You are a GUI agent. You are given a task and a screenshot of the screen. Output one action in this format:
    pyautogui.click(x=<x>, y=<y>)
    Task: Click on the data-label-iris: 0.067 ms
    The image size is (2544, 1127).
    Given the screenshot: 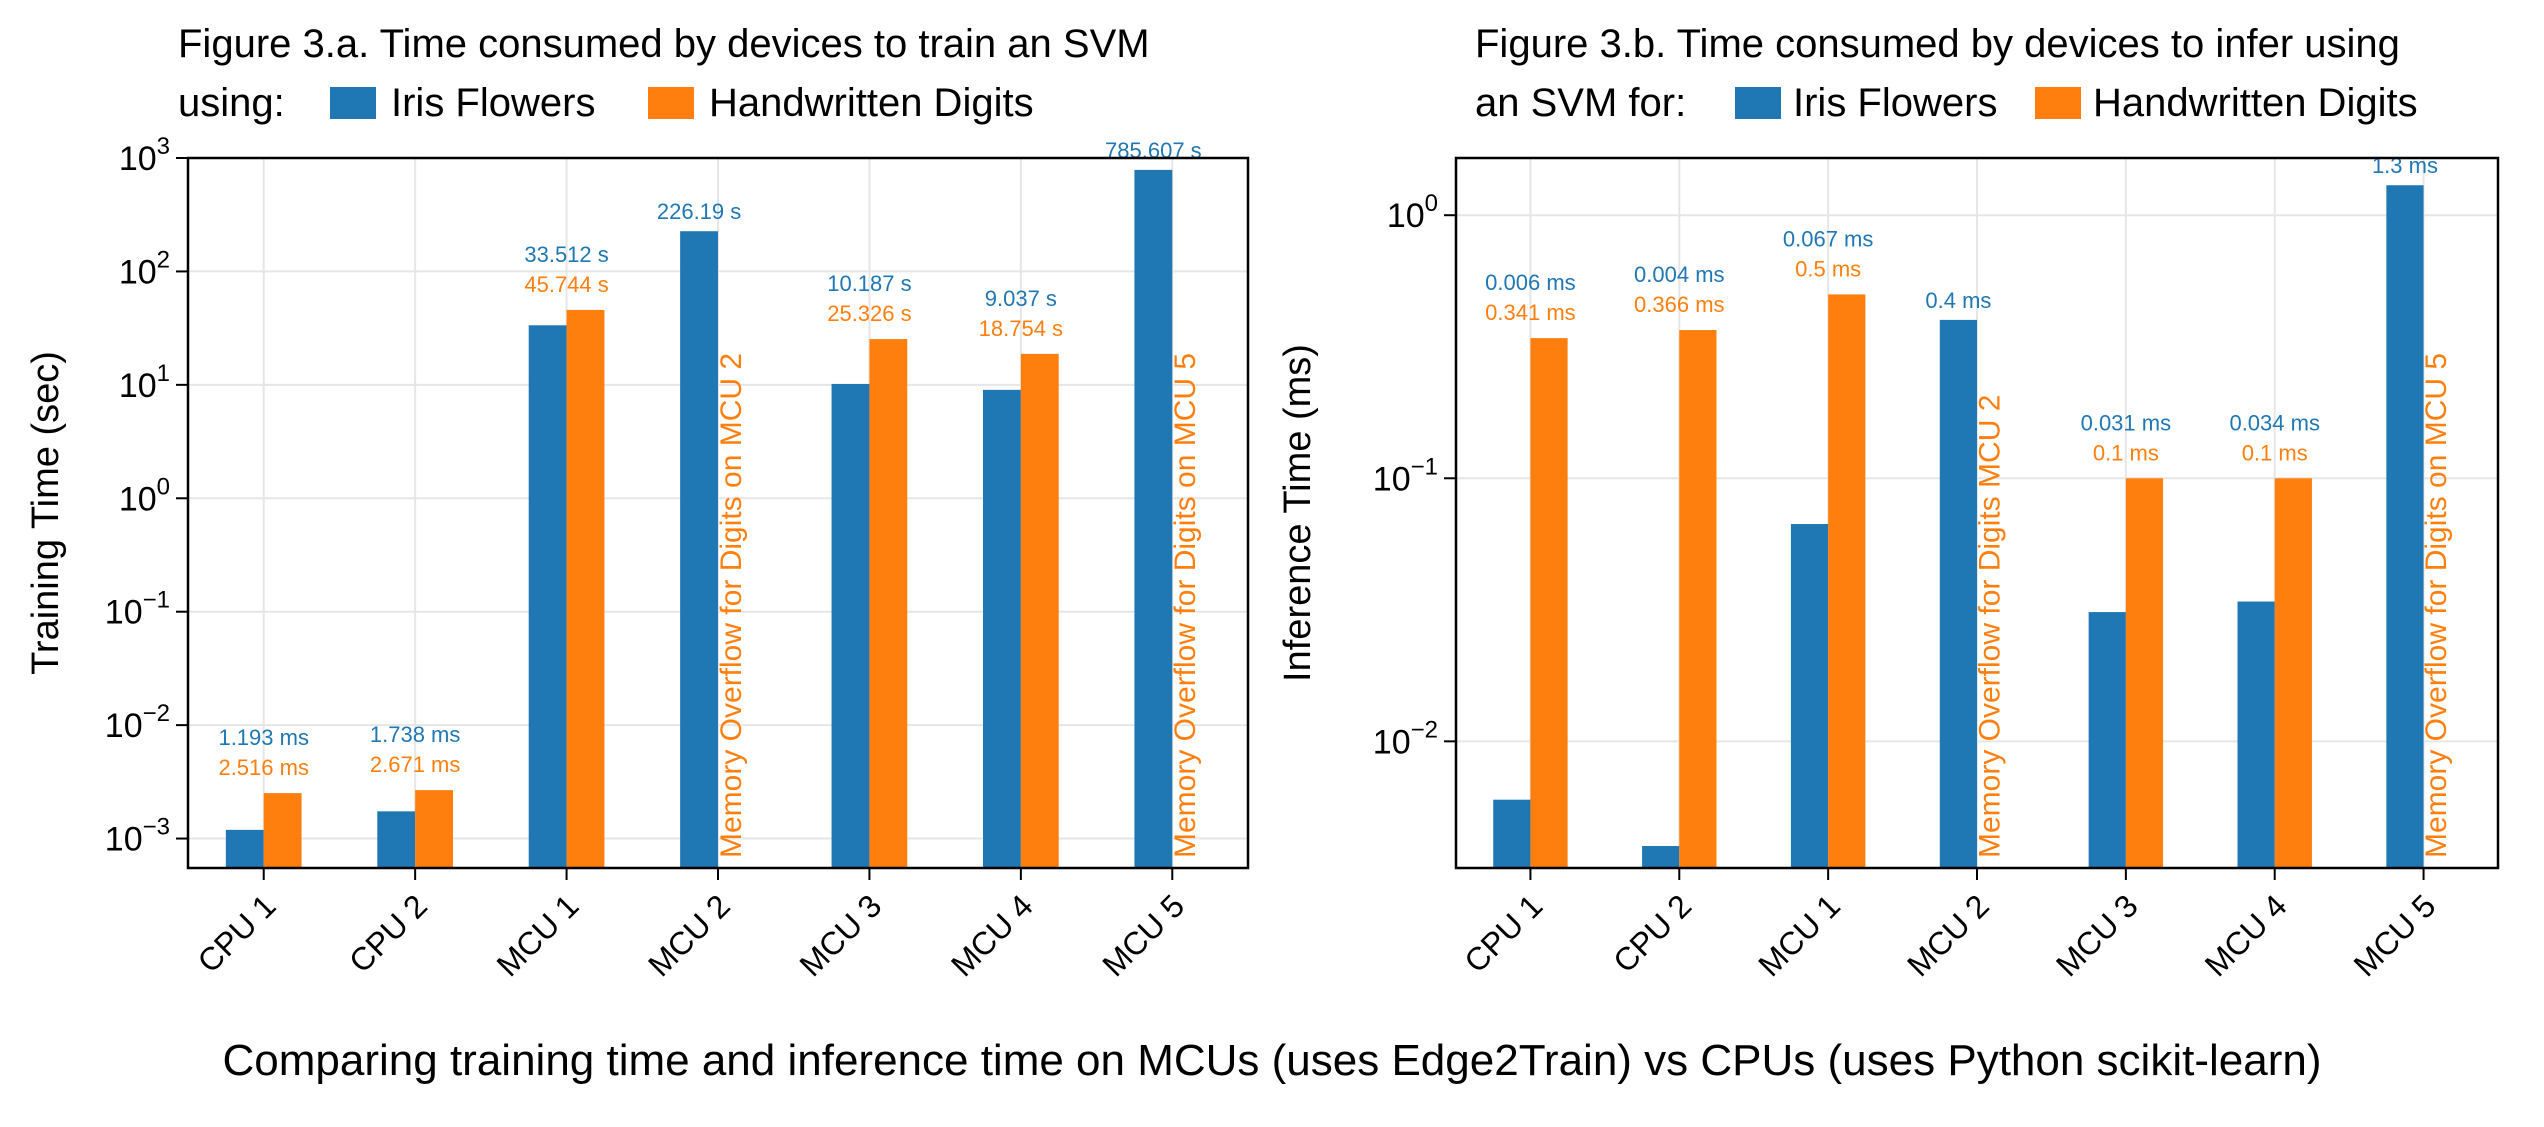 What is the action you would take?
    pyautogui.click(x=1828, y=238)
    